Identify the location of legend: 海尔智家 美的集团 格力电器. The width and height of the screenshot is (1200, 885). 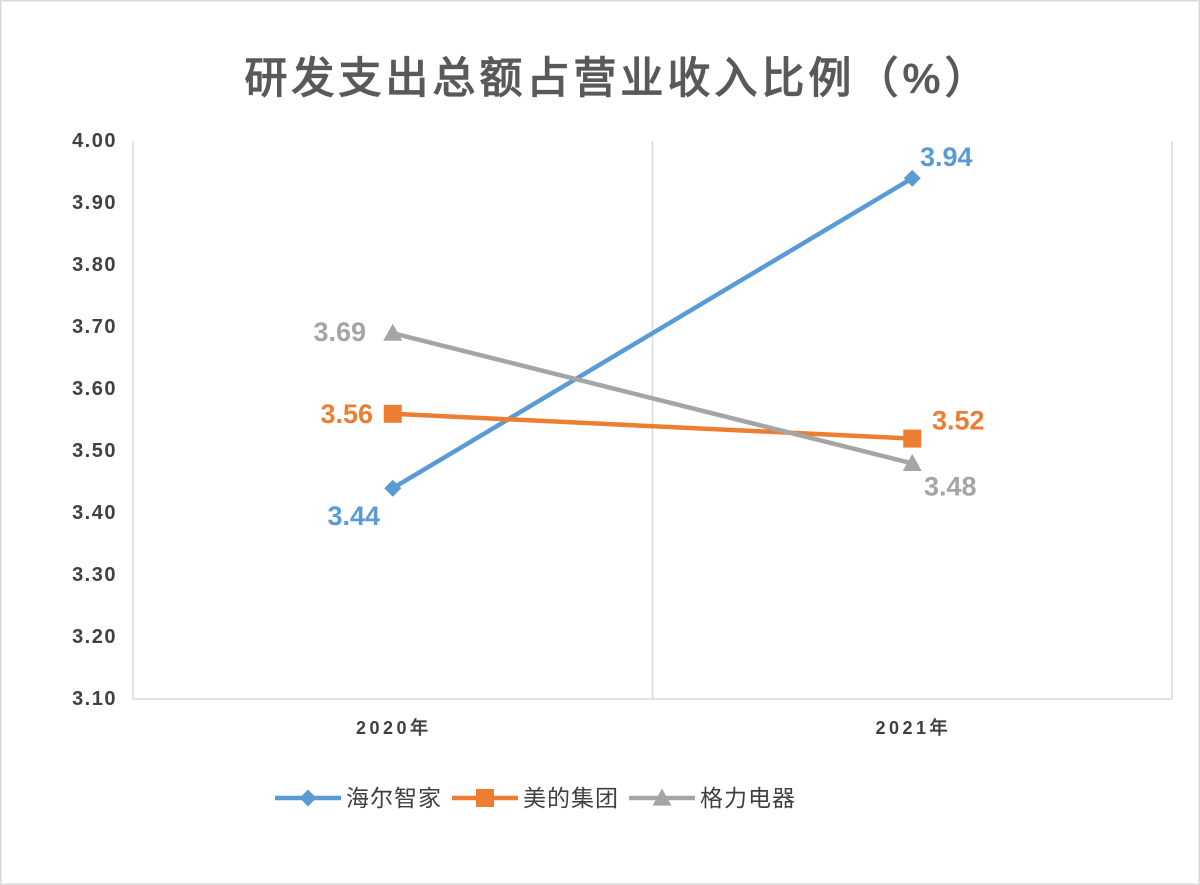
(535, 798).